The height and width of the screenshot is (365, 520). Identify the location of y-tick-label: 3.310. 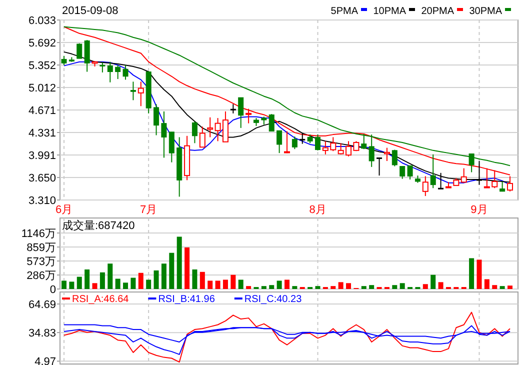
(42, 200).